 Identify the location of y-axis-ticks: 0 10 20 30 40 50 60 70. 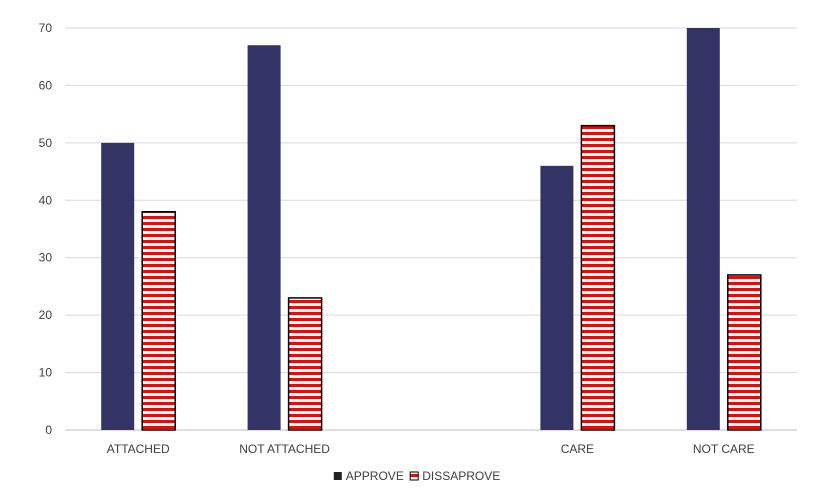
(46, 229).